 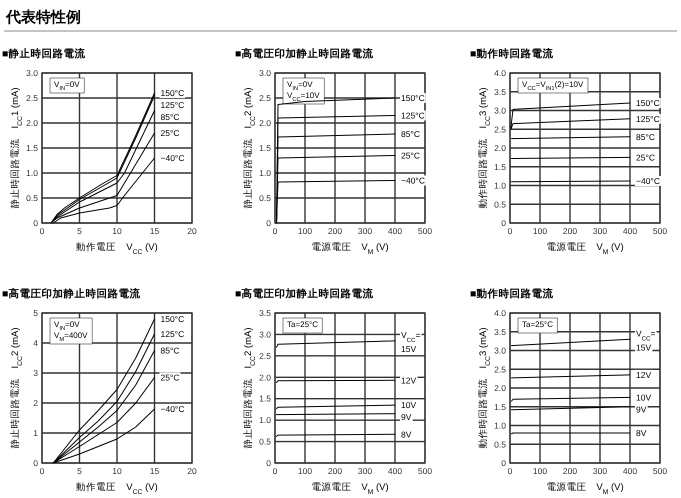 What do you see at coordinates (71, 337) in the screenshot?
I see `annotation: V$_{M}$=400V` at bounding box center [71, 337].